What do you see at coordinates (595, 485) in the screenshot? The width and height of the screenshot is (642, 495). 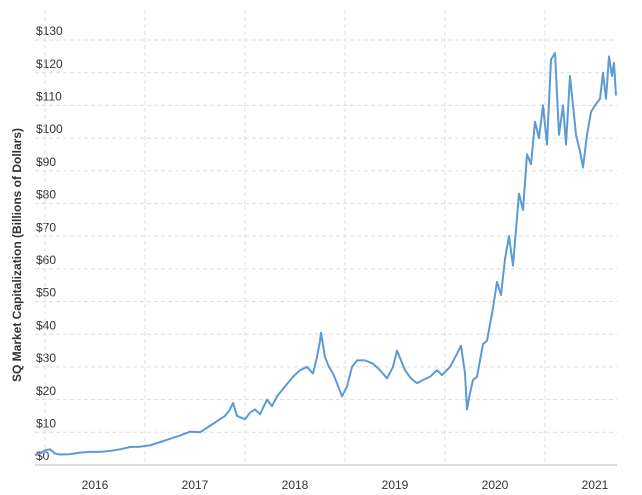 I see `x-tick-label: 2021` at bounding box center [595, 485].